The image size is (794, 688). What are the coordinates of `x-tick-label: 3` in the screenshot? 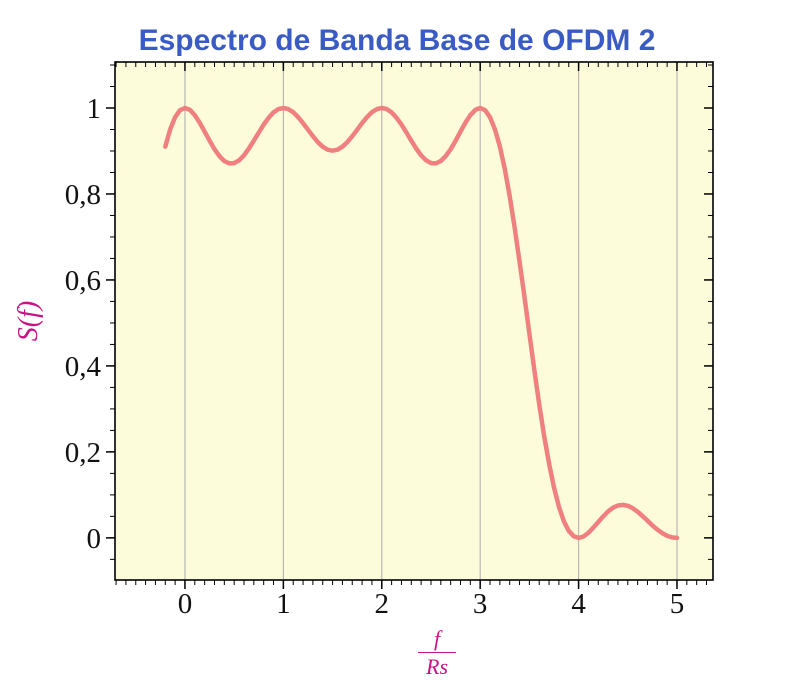 It's located at (480, 604).